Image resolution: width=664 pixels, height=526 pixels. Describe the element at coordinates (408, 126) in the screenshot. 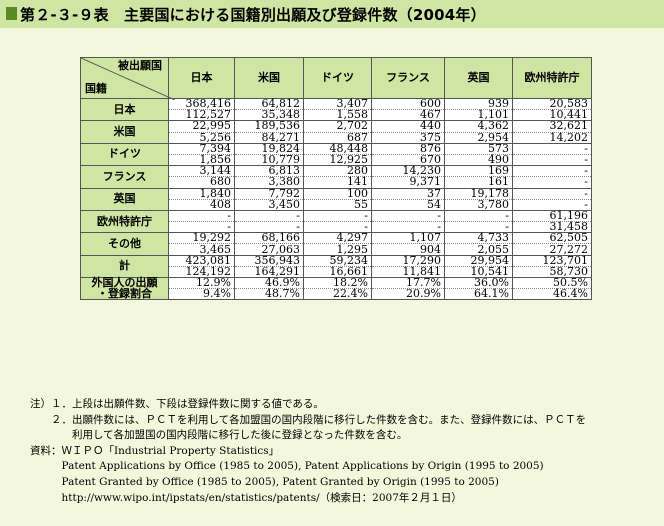

I see `cell-applications: 440` at that location.